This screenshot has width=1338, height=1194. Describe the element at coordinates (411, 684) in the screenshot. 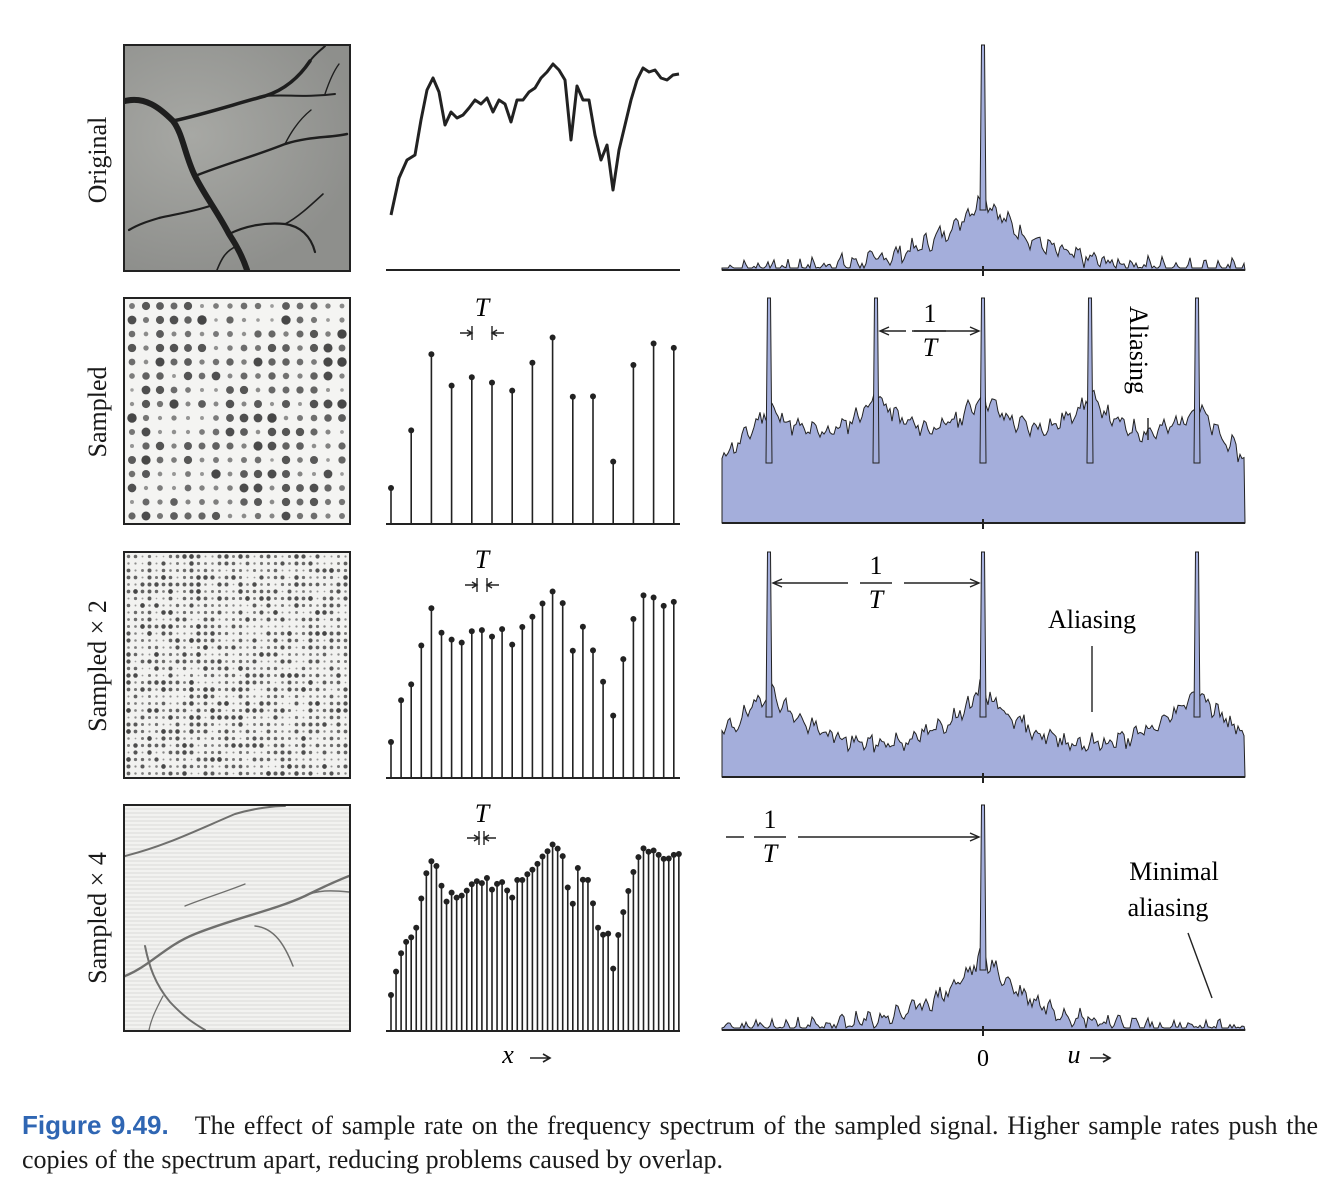

I see `sampled-x2-sample-point` at that location.